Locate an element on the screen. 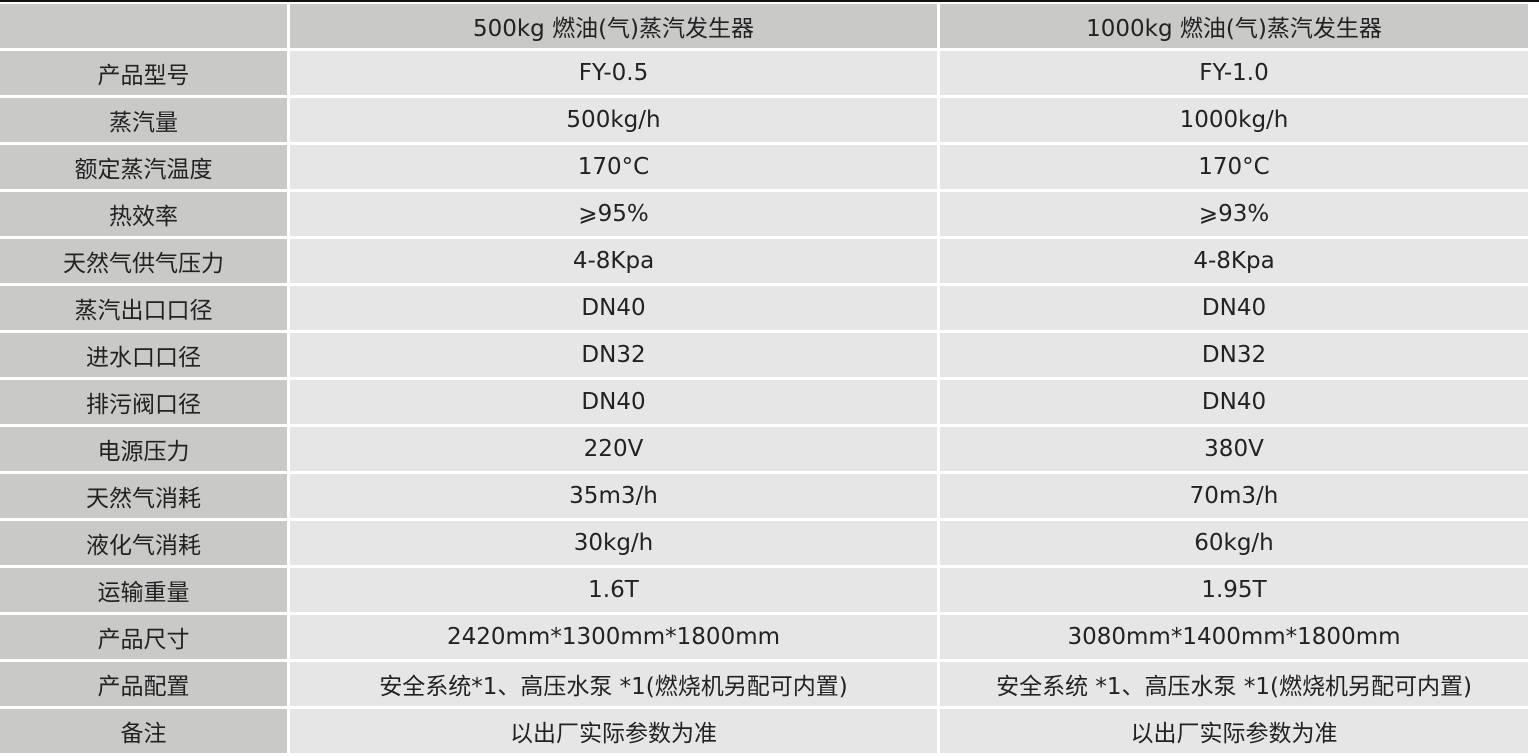  table-row: 产品型号 FY-0.5 FY-1.0 is located at coordinates (764, 73).